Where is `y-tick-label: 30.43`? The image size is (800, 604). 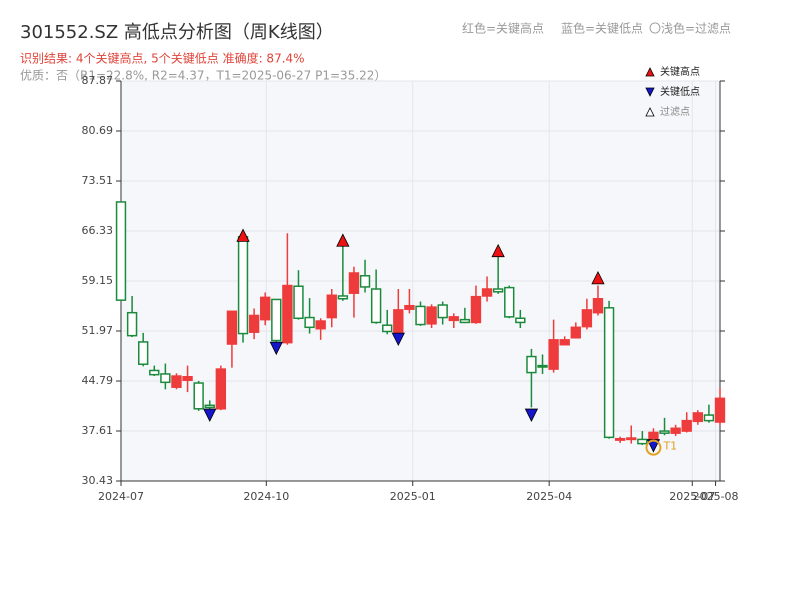 y-tick-label: 30.43 is located at coordinates (98, 480).